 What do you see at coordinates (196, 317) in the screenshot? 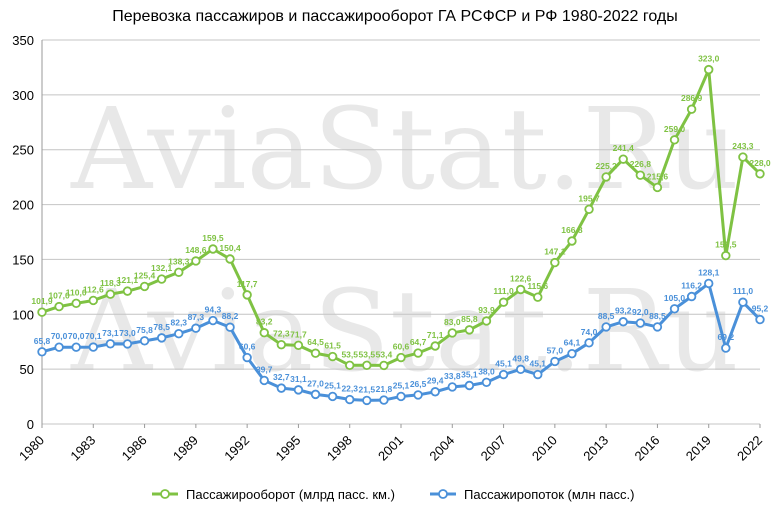
I see `data-label: 87,3` at bounding box center [196, 317].